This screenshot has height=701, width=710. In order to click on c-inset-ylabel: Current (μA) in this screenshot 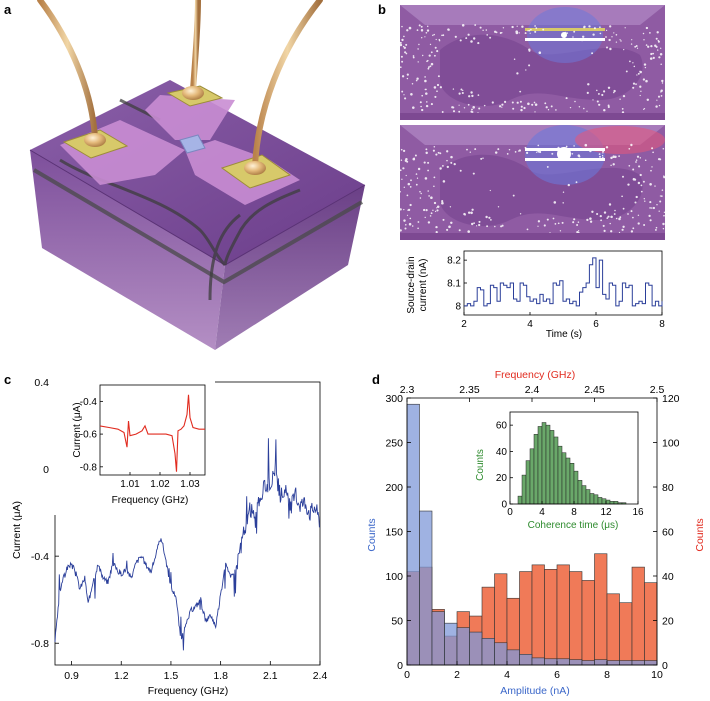, I will do `click(77, 429)`.